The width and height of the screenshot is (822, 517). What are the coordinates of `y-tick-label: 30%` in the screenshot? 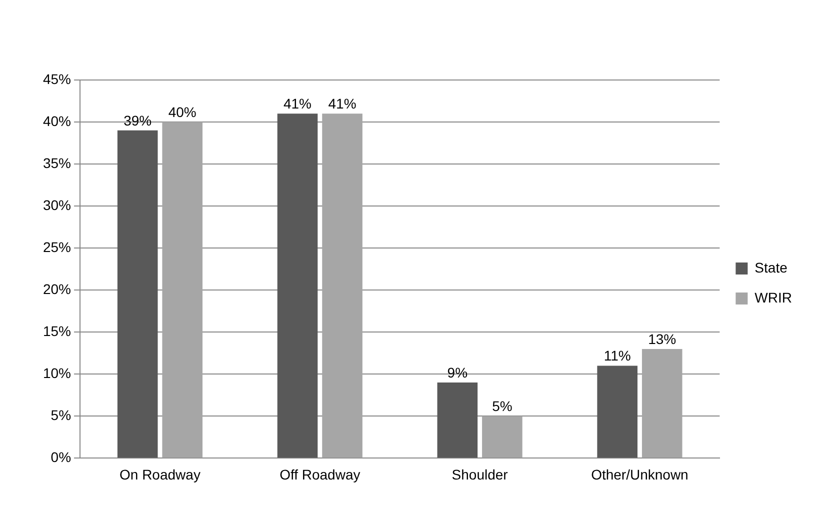 It's located at (57, 204).